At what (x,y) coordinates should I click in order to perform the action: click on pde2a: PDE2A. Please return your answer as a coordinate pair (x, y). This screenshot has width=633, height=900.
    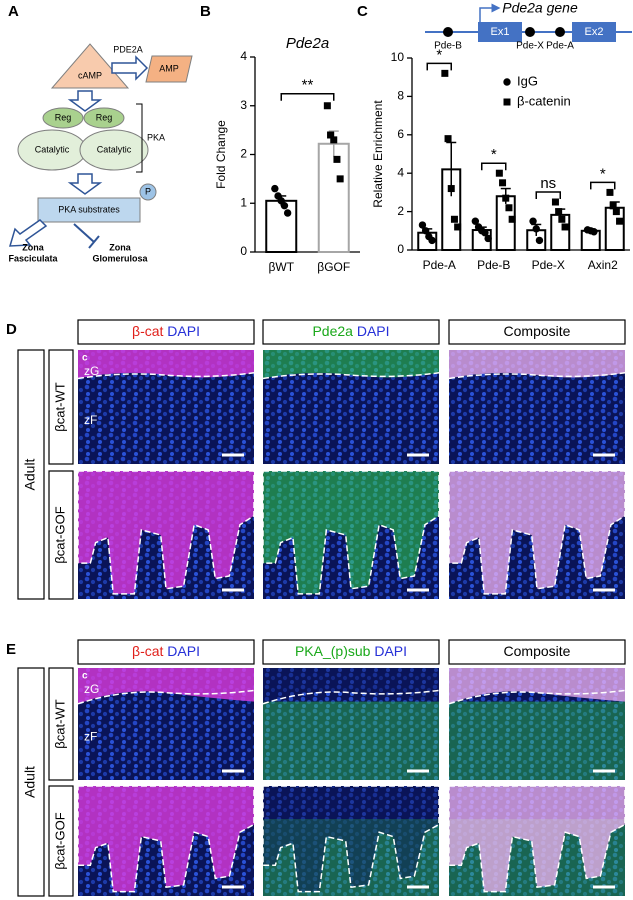
    Looking at the image, I should click on (128, 49).